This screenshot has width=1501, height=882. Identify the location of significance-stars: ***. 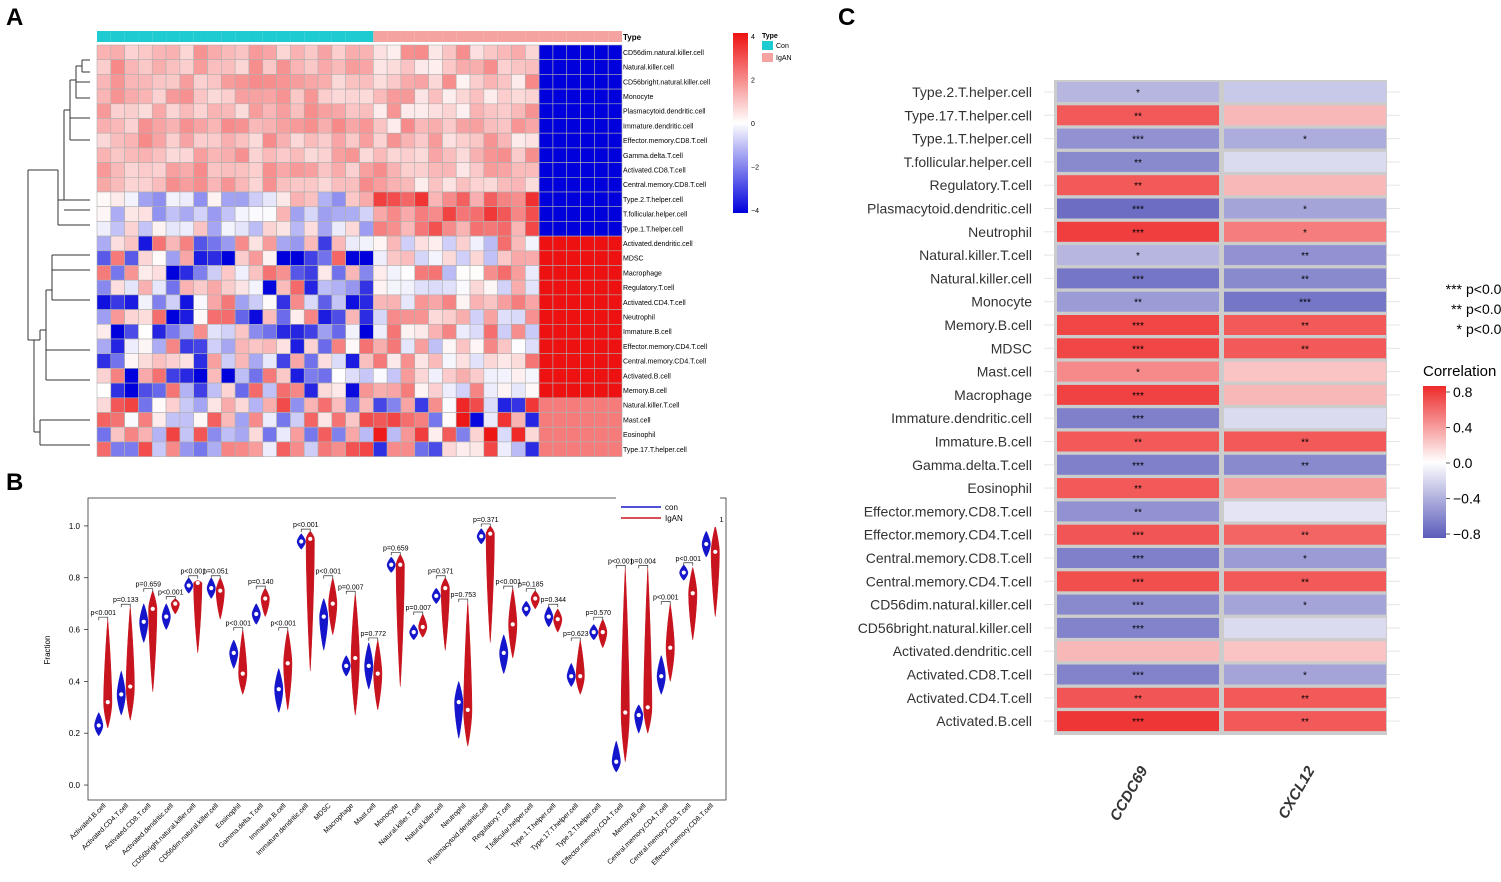
(1138, 606).